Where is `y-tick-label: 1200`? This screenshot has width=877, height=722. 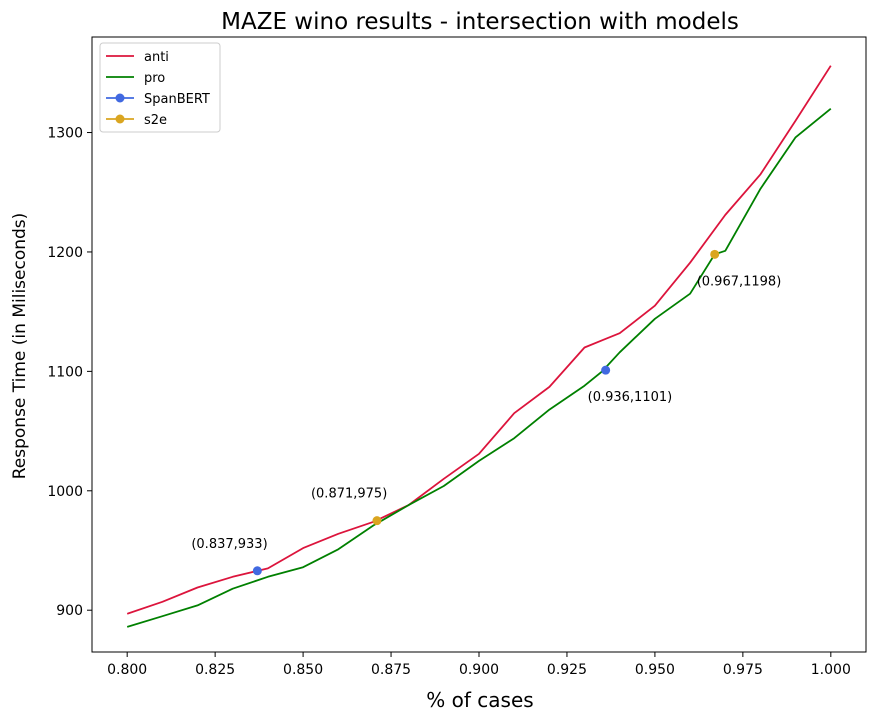 y-tick-label: 1200 is located at coordinates (65, 253).